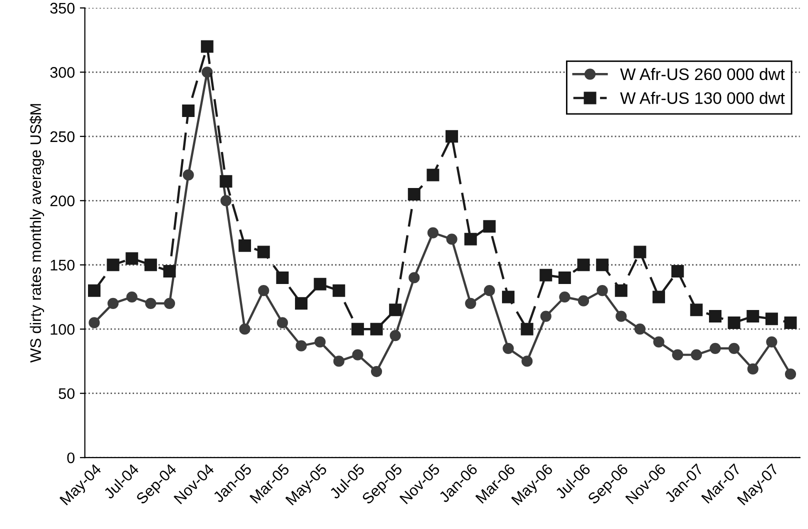 The width and height of the screenshot is (808, 529). What do you see at coordinates (62, 265) in the screenshot?
I see `y-tick-label: 150` at bounding box center [62, 265].